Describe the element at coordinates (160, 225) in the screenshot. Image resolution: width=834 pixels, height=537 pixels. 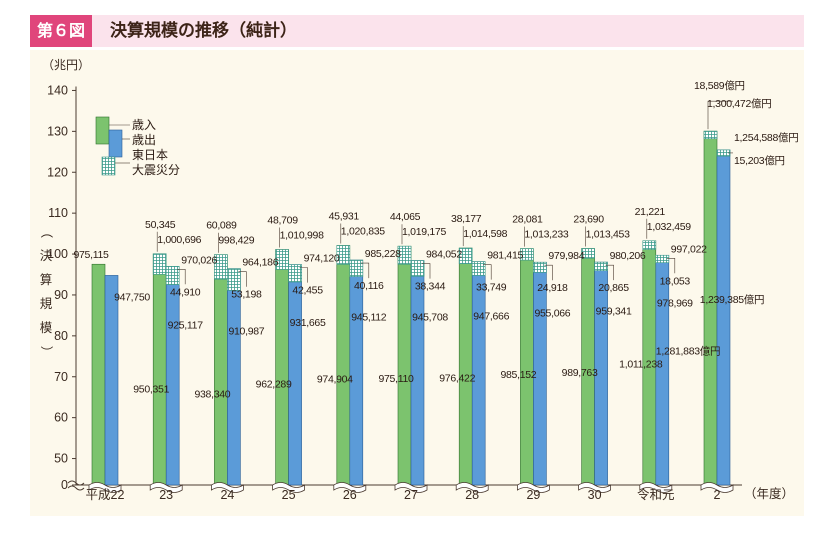
I see `data-label-revenue-disaster: 50,345` at that location.